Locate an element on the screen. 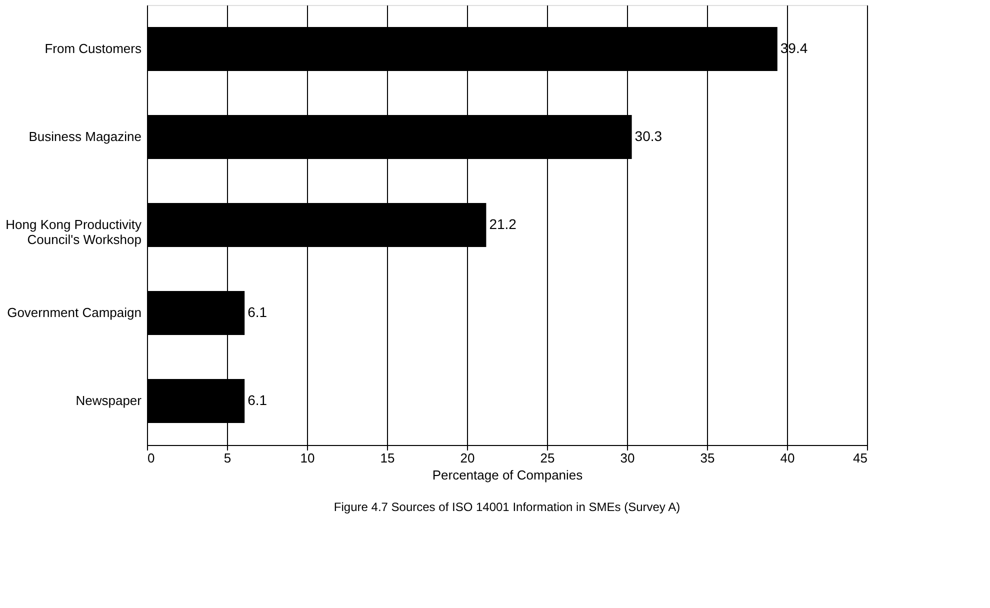 This screenshot has height=608, width=990. text: Figure 4.7 Sources of ISO 14001 Information in SMEs (Survey A) is located at coordinates (507, 507).